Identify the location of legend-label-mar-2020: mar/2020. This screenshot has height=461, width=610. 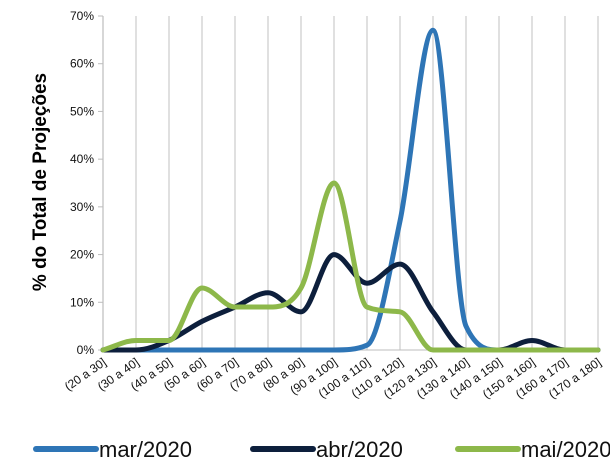
(145, 449).